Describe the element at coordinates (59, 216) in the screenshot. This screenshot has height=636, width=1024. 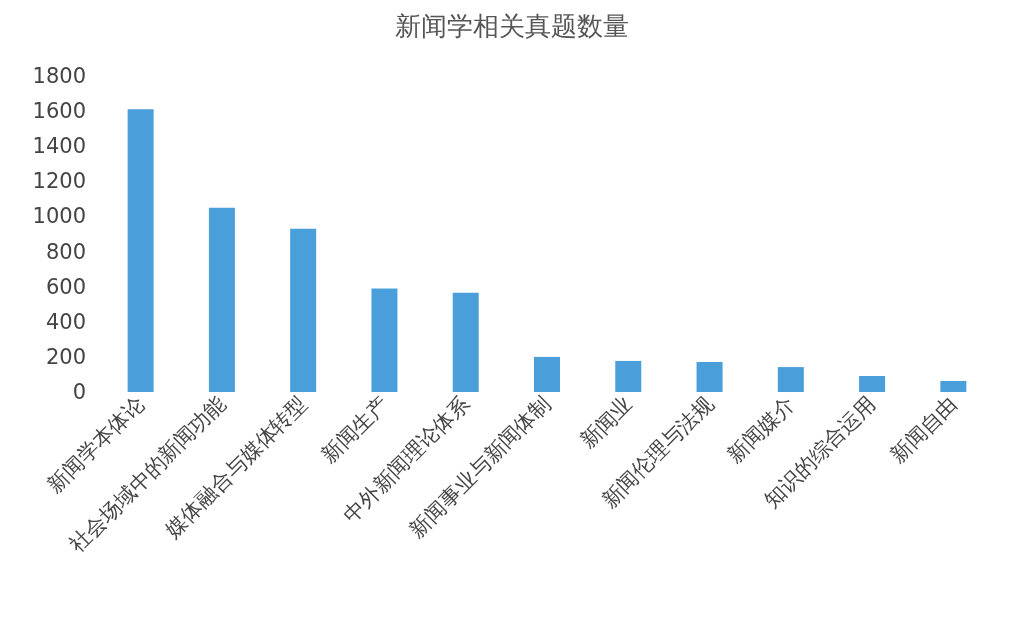
I see `y-tick-label: 1000` at that location.